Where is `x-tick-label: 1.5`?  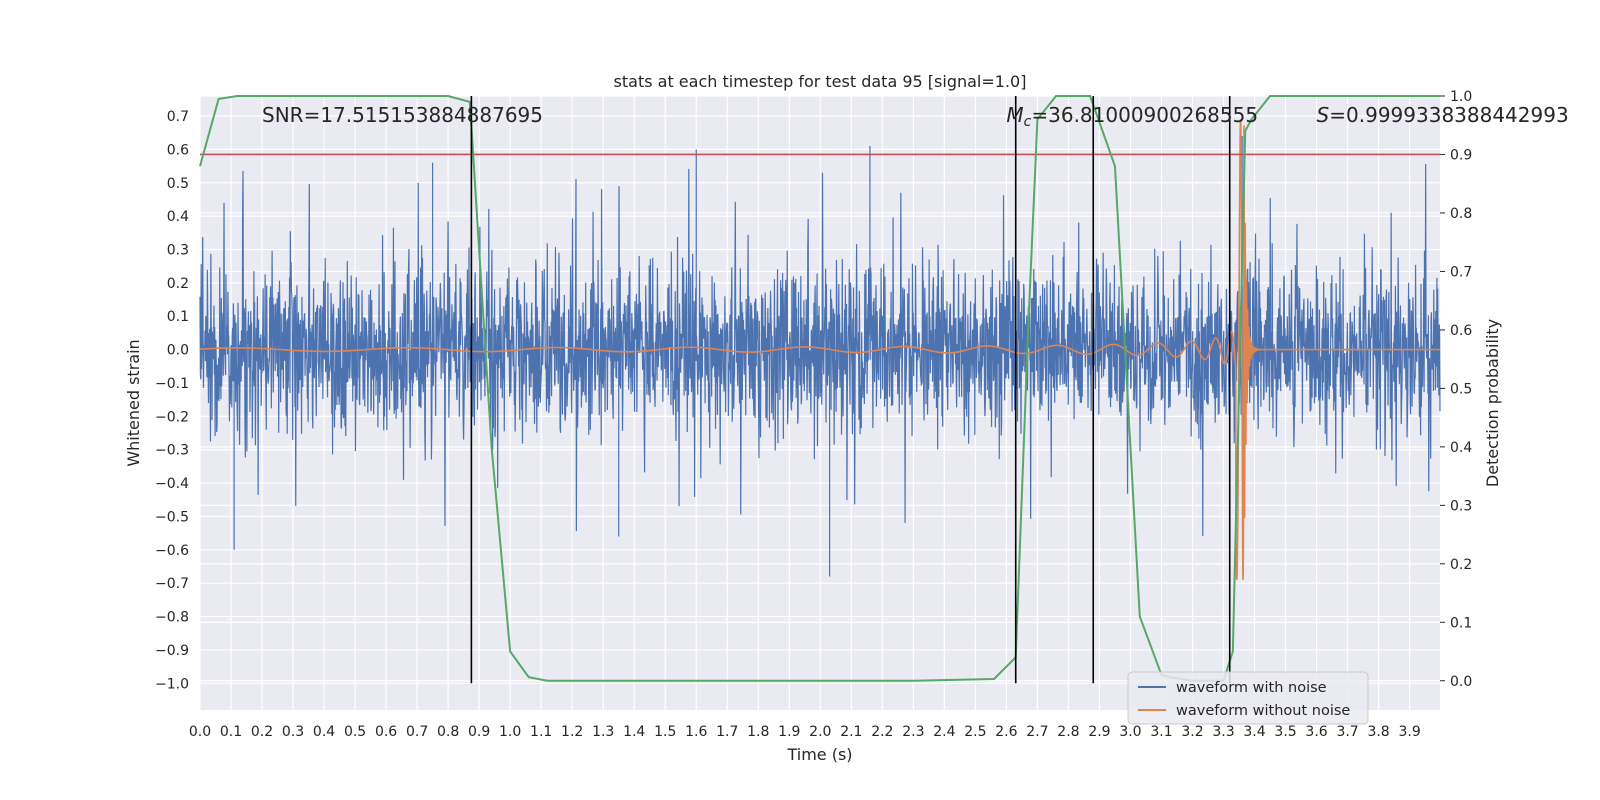
x-tick-label: 1.5 is located at coordinates (665, 732).